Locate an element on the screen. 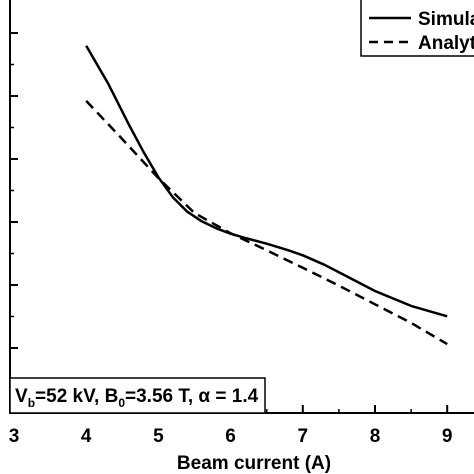  x-tick-label: 5 is located at coordinates (158, 436).